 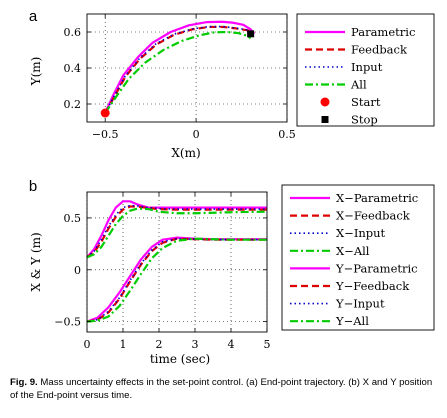 What do you see at coordinates (123, 344) in the screenshot?
I see `x-tick-label: 1` at bounding box center [123, 344].